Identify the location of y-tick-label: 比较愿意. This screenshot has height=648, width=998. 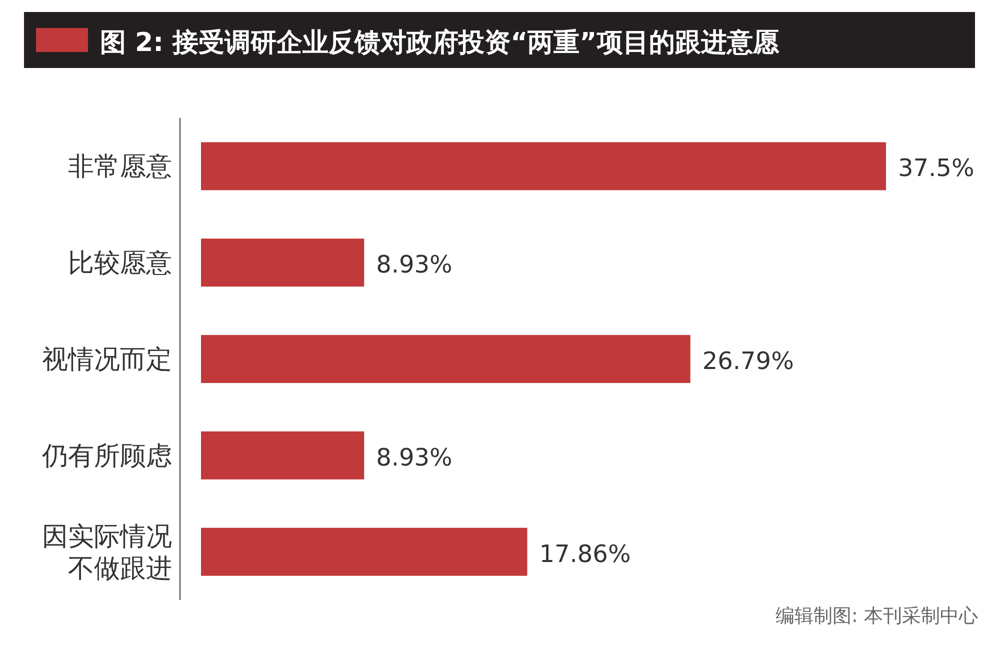
(120, 263).